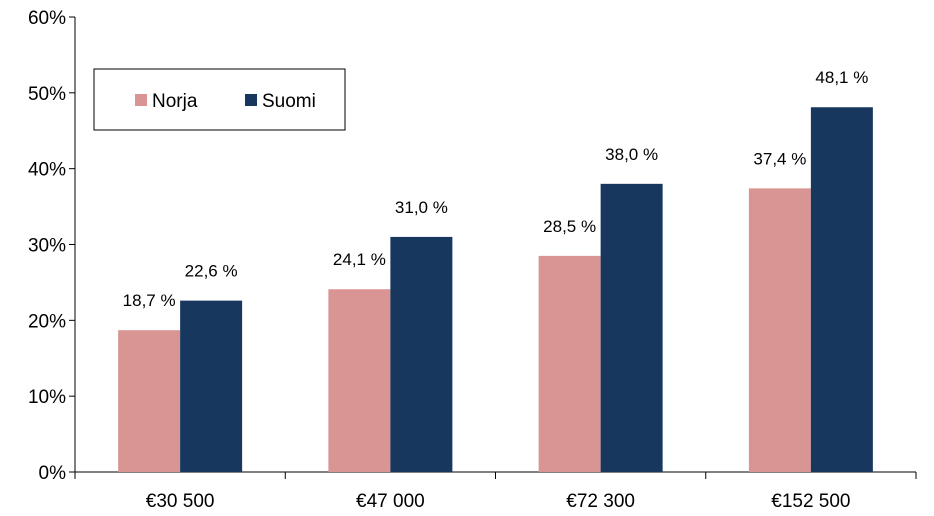  I want to click on x-tick-label: €47 000, so click(390, 501).